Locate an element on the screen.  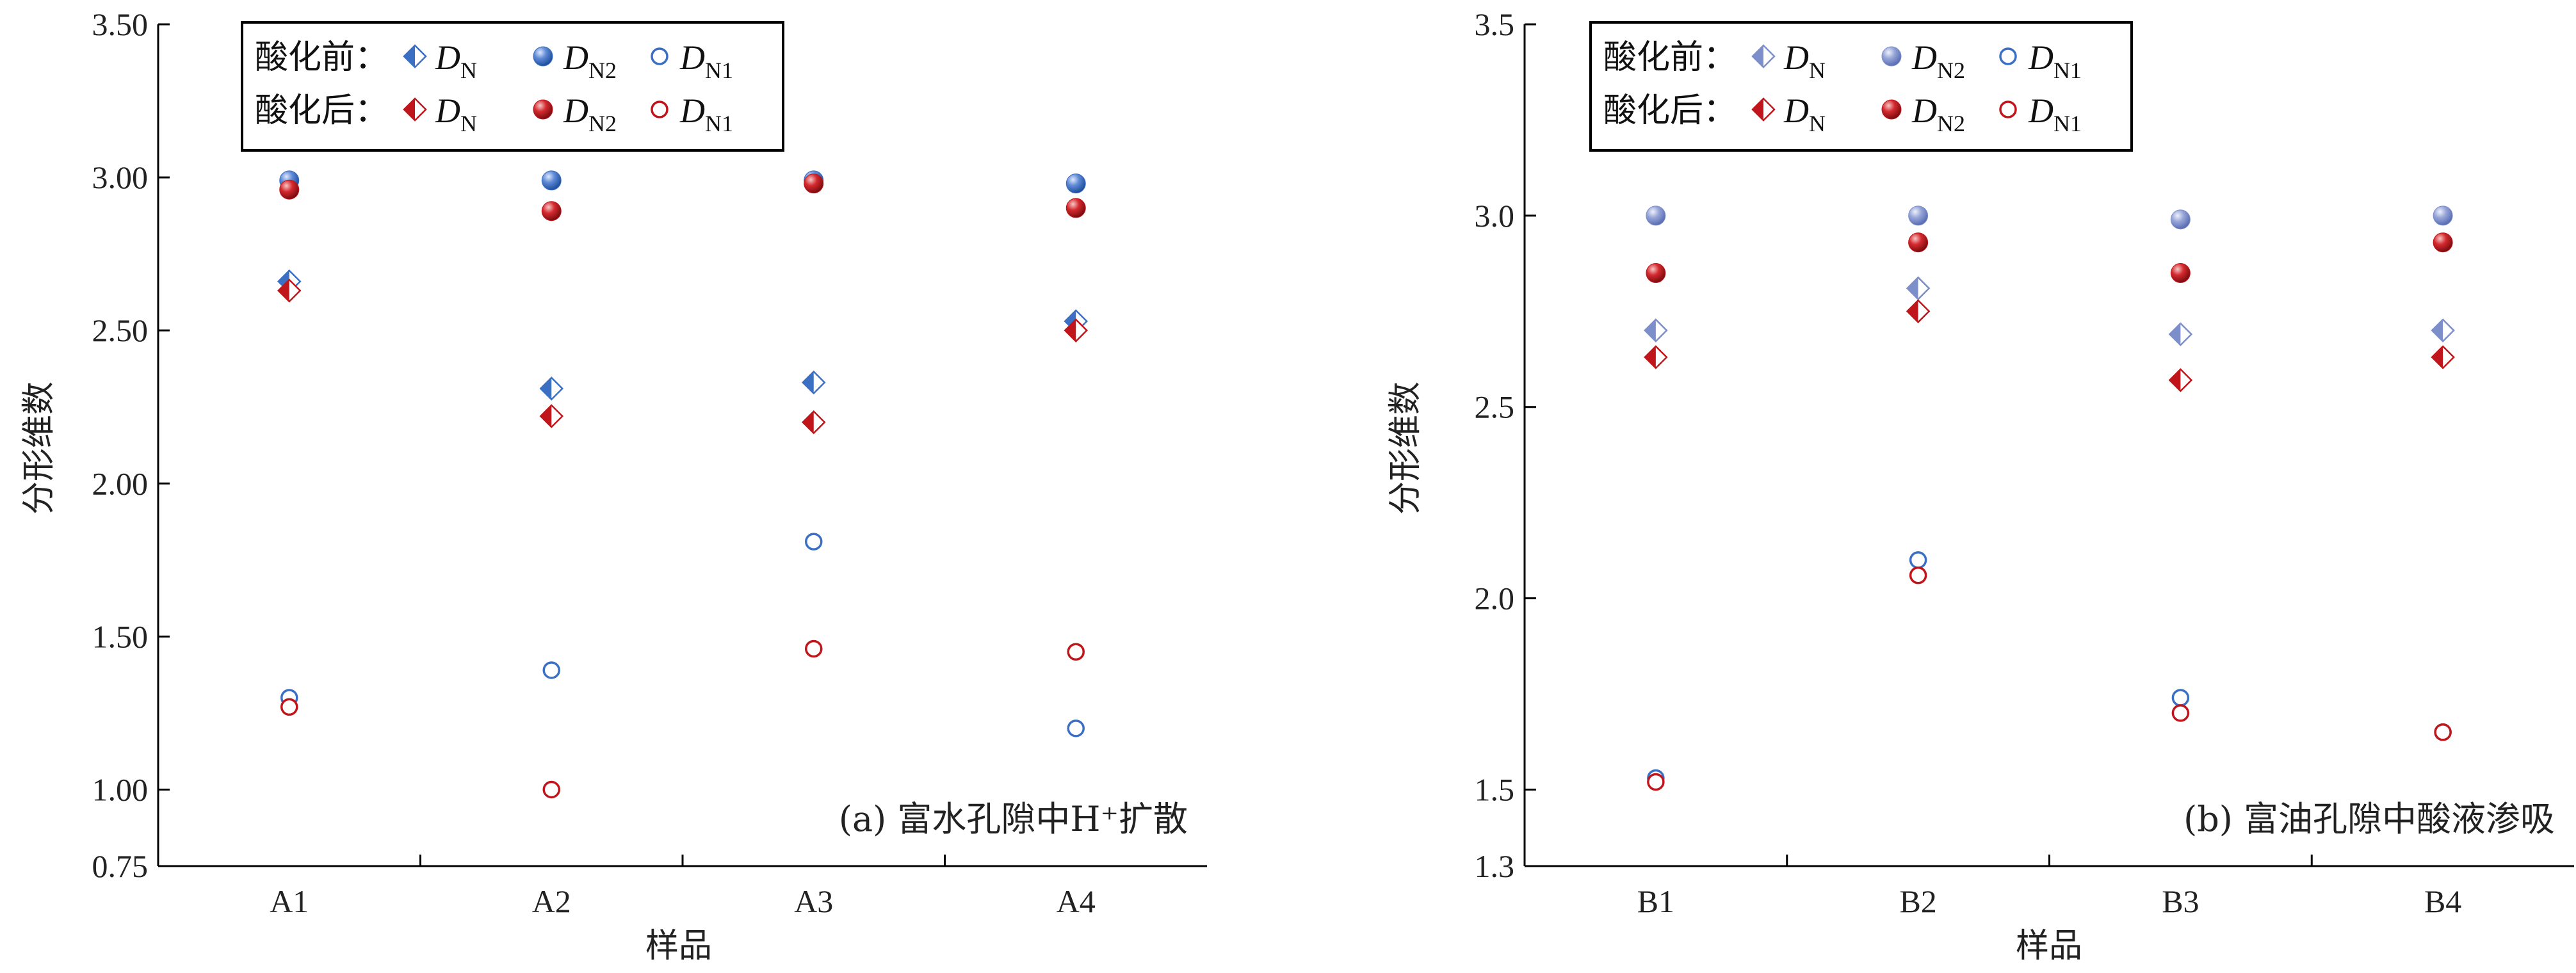
legend-row-label-after-b: 酸化后： is located at coordinates (1670, 111).